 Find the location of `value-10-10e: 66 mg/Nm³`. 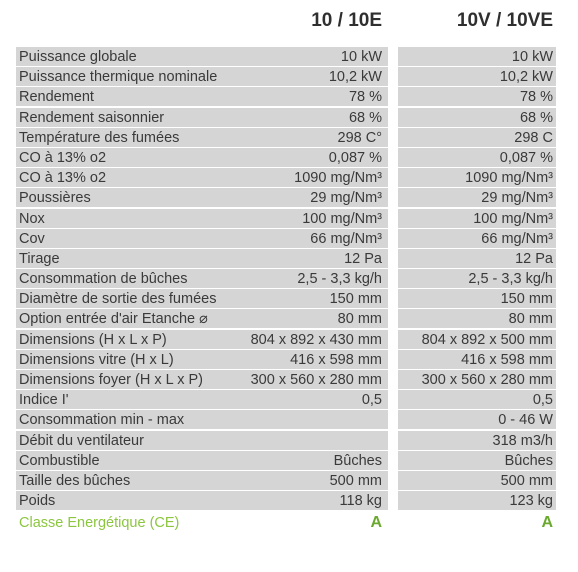

value-10-10e: 66 mg/Nm³ is located at coordinates (346, 238).